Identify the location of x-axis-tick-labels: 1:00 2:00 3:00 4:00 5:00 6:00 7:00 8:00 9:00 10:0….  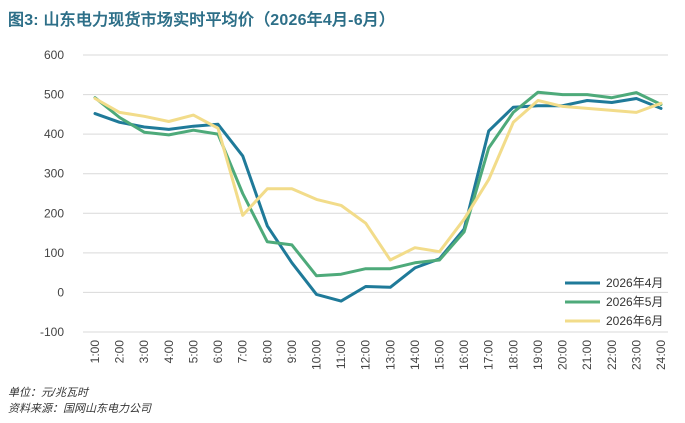
(378, 355).